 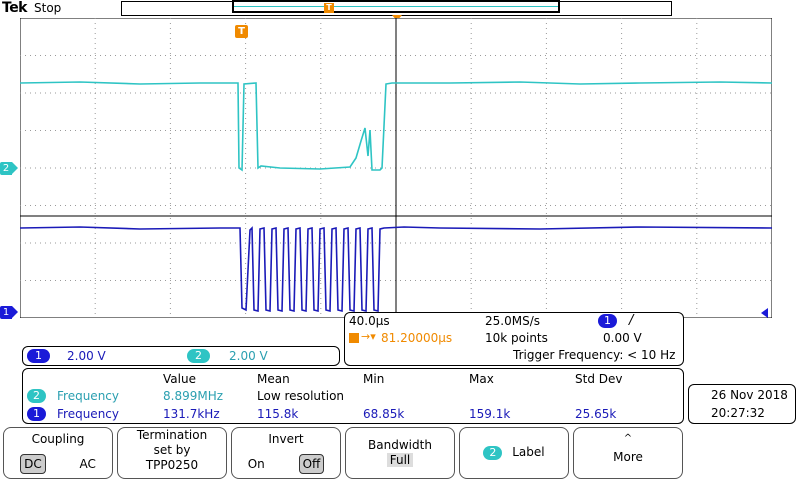 What do you see at coordinates (6, 168) in the screenshot?
I see `channel-2-ground-marker: 2` at bounding box center [6, 168].